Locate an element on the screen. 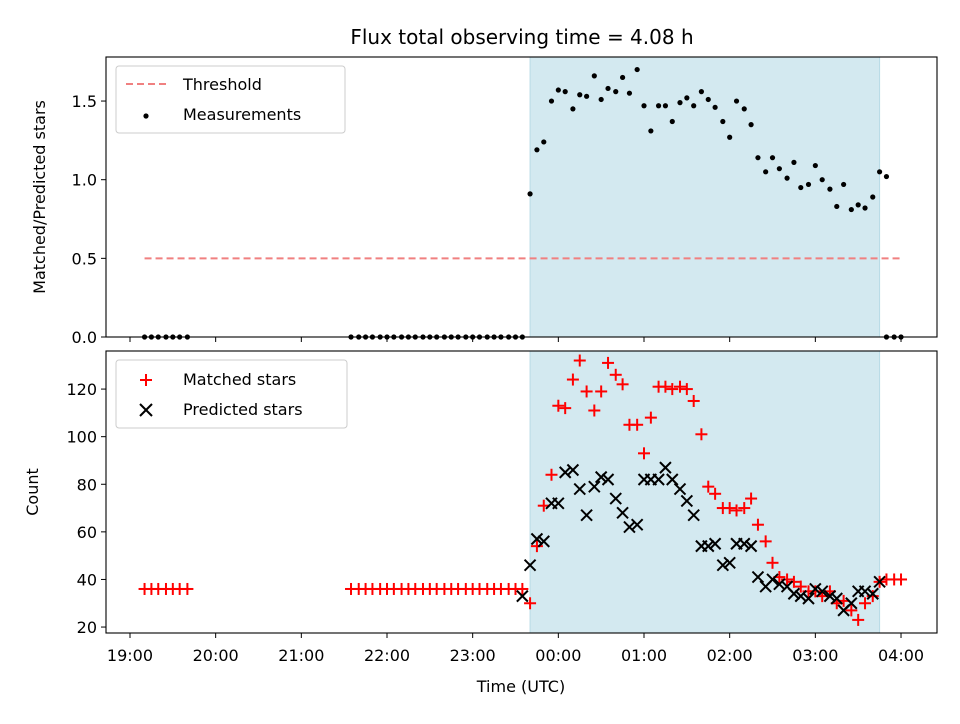 This screenshot has height=724, width=960. y-tick-label: 120 is located at coordinates (81, 389).